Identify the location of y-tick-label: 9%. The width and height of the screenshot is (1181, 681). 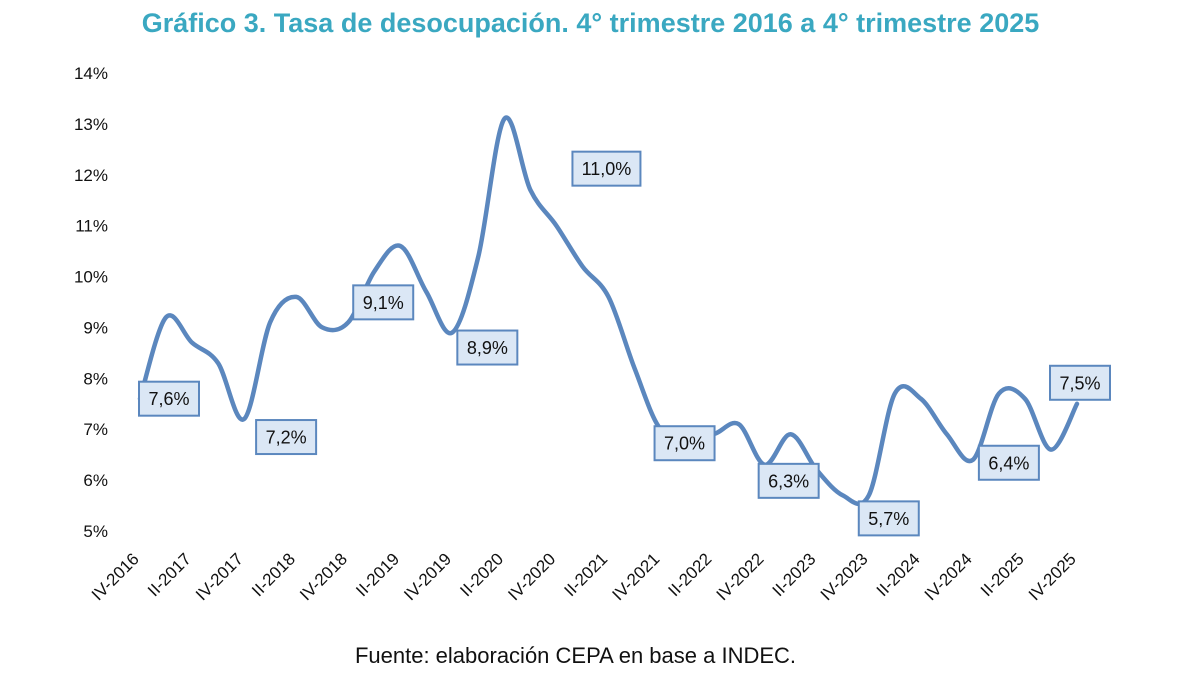
(95, 327).